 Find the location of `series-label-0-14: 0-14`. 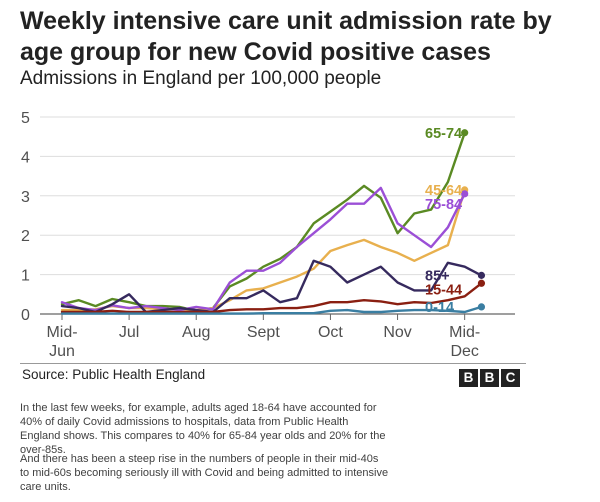

series-label-0-14: 0-14 is located at coordinates (439, 308).